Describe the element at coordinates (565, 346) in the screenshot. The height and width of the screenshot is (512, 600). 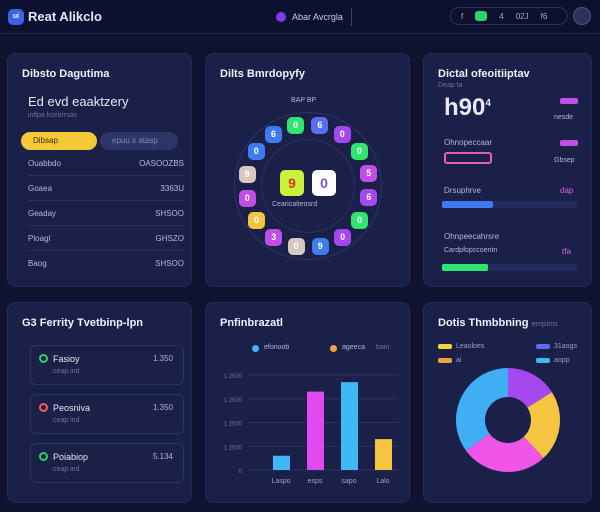
I see `legend-label: 31aogs` at that location.